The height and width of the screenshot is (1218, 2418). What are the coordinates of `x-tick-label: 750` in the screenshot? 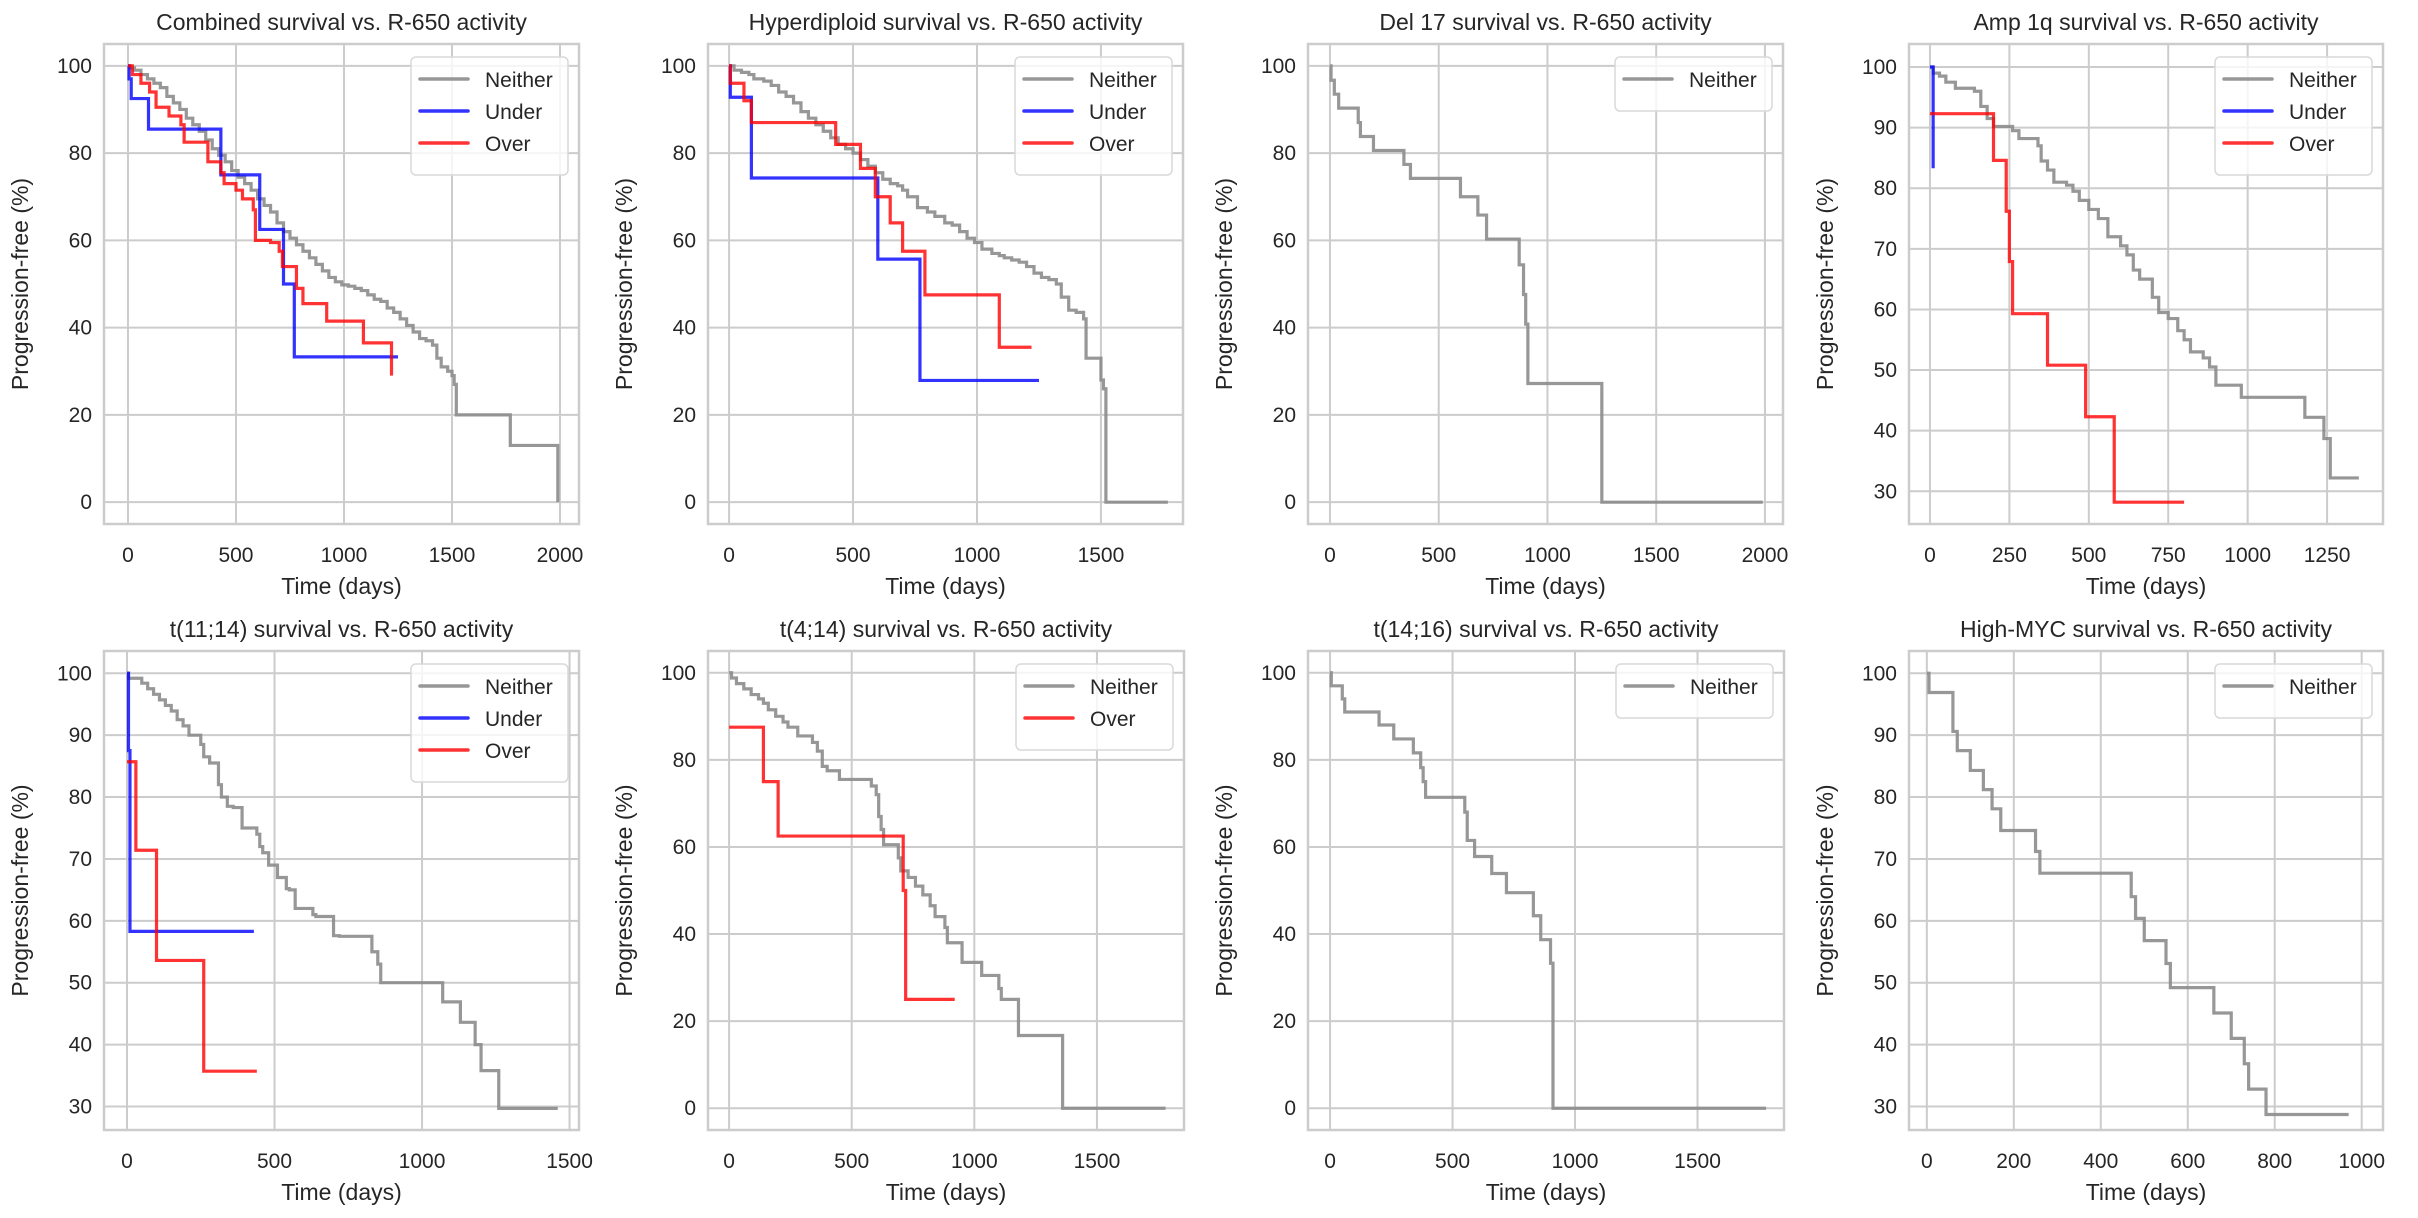 It's located at (2168, 555).